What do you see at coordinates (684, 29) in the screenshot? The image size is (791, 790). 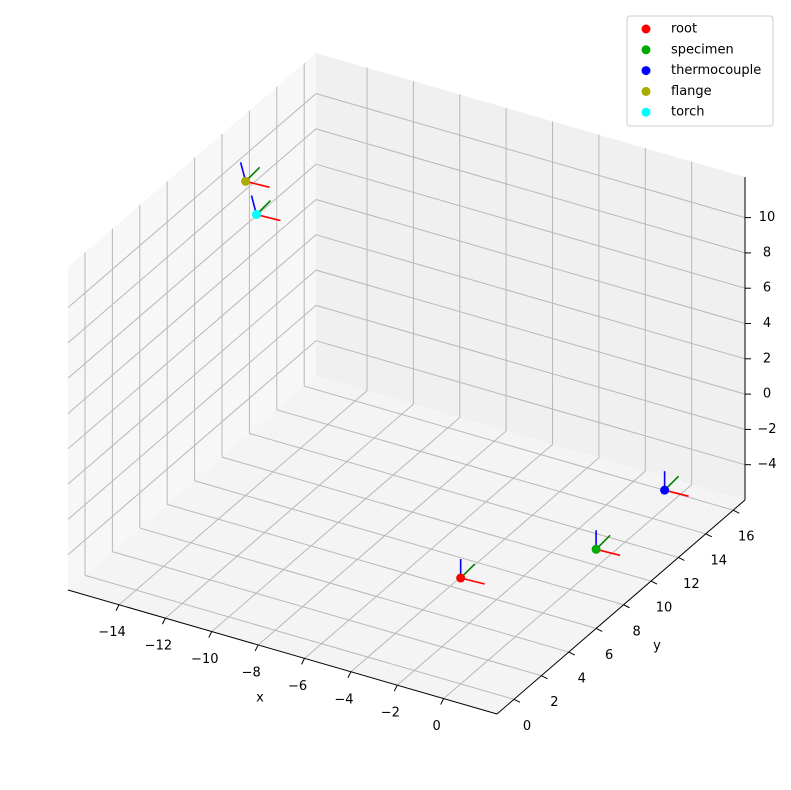 I see `legend-label: root` at bounding box center [684, 29].